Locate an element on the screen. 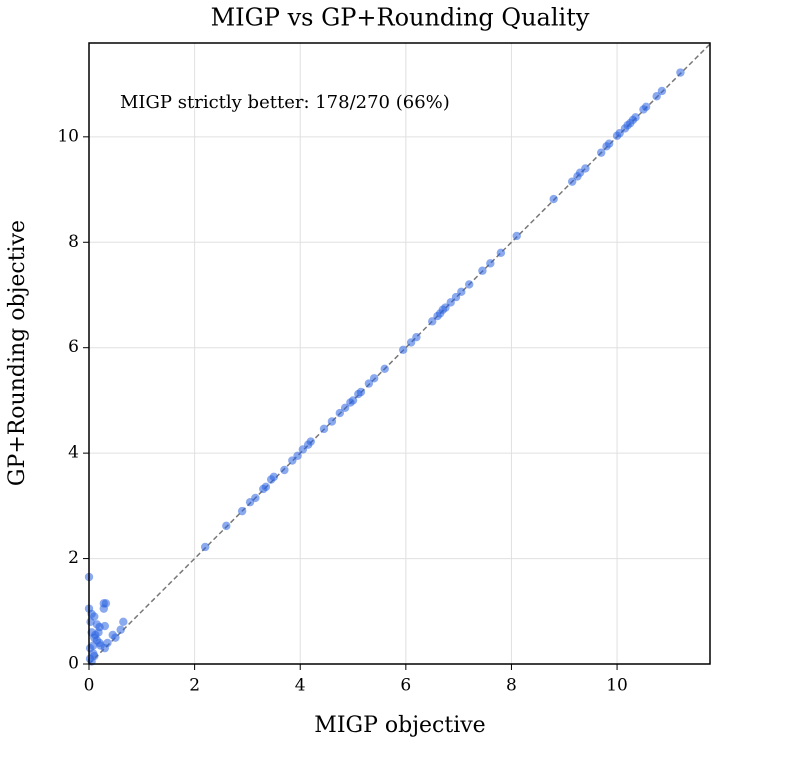  y-axis-label: GP+Rounding objective is located at coordinates (17, 353).